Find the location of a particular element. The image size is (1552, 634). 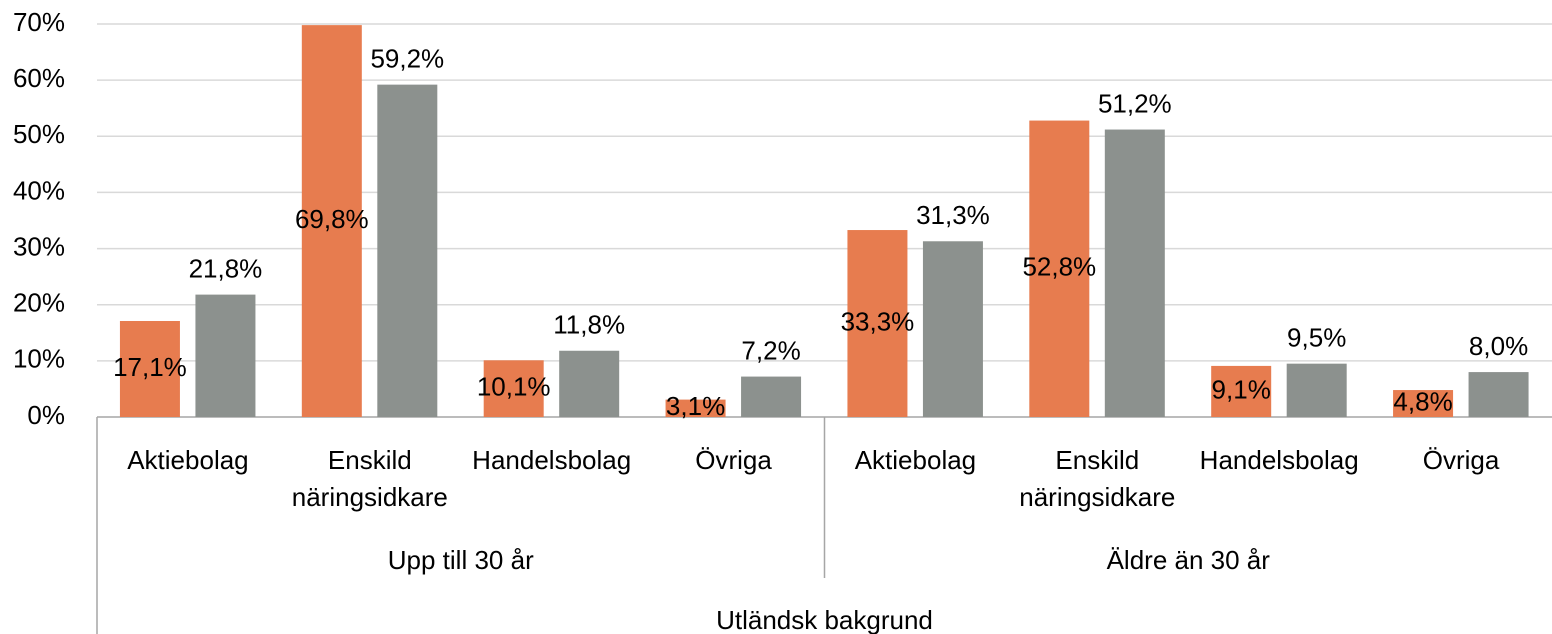

y-tick-label: 0% is located at coordinates (46, 415).